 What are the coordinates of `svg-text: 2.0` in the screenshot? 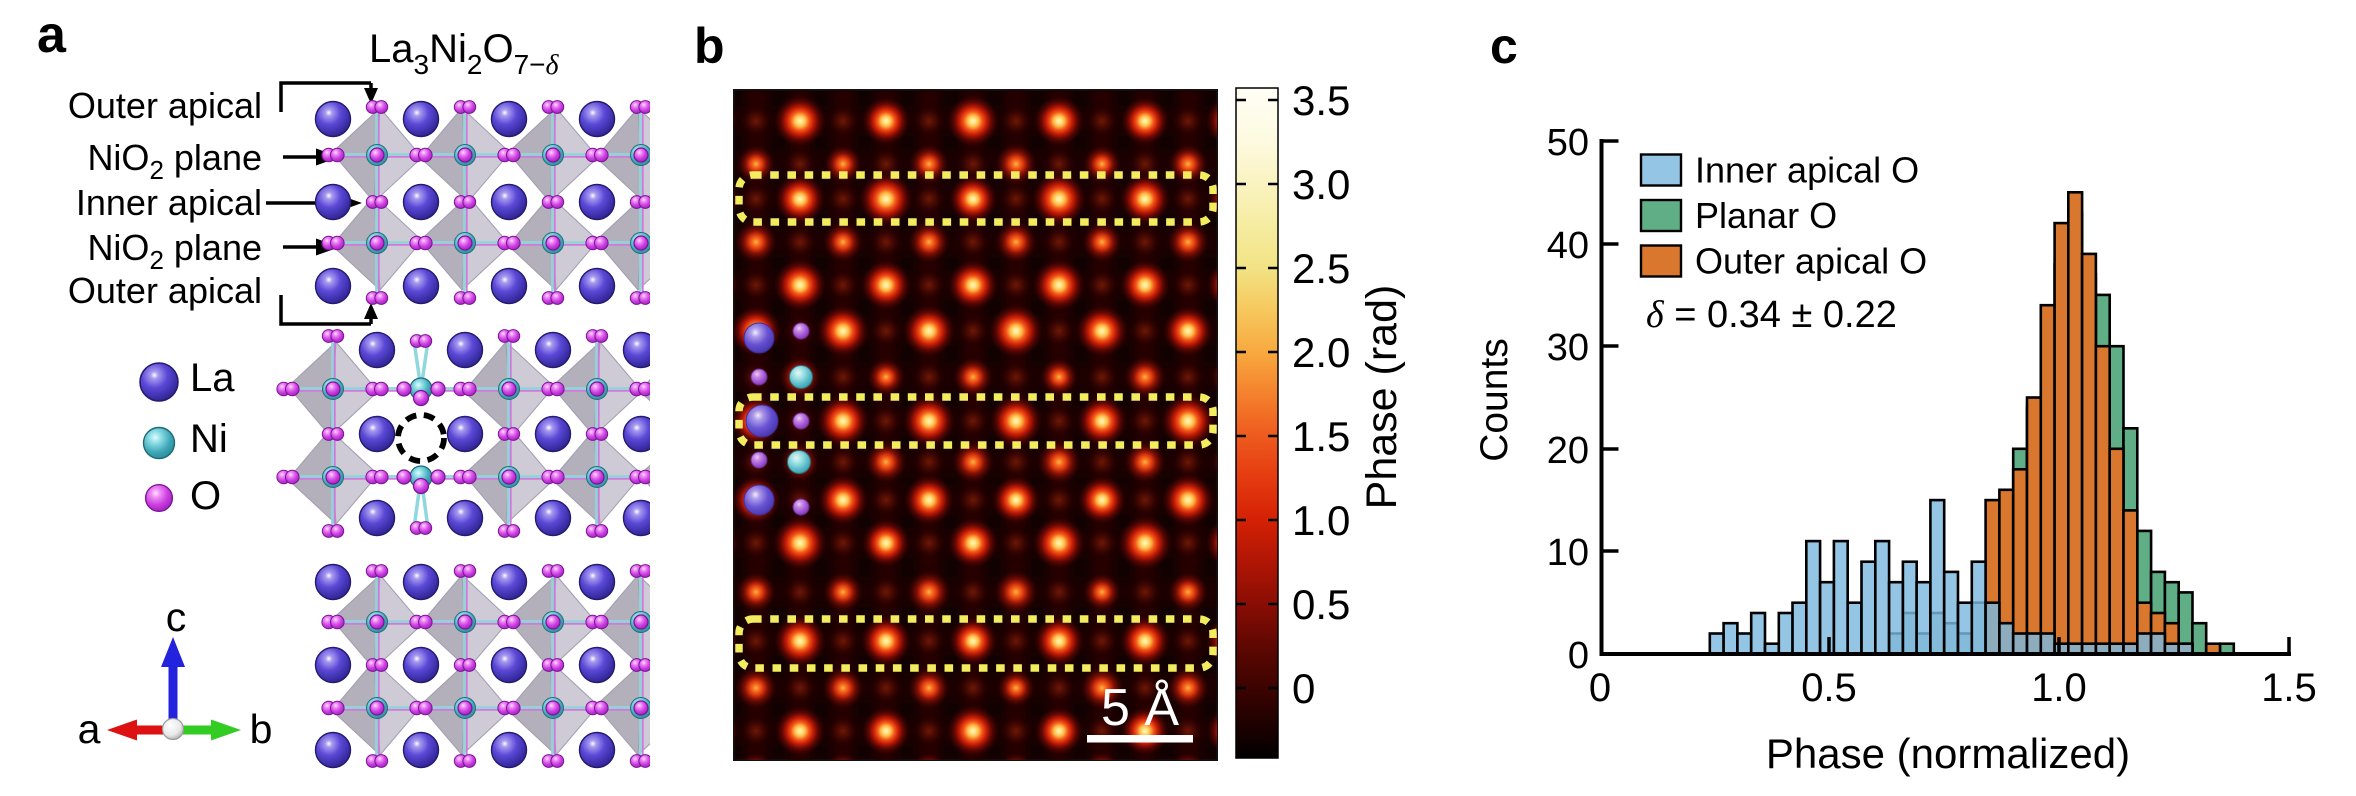 It's located at (1321, 352).